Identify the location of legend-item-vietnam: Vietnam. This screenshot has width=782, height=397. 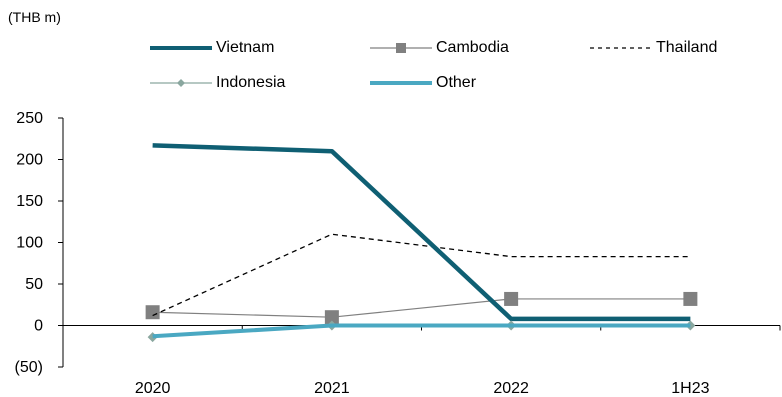
(212, 48).